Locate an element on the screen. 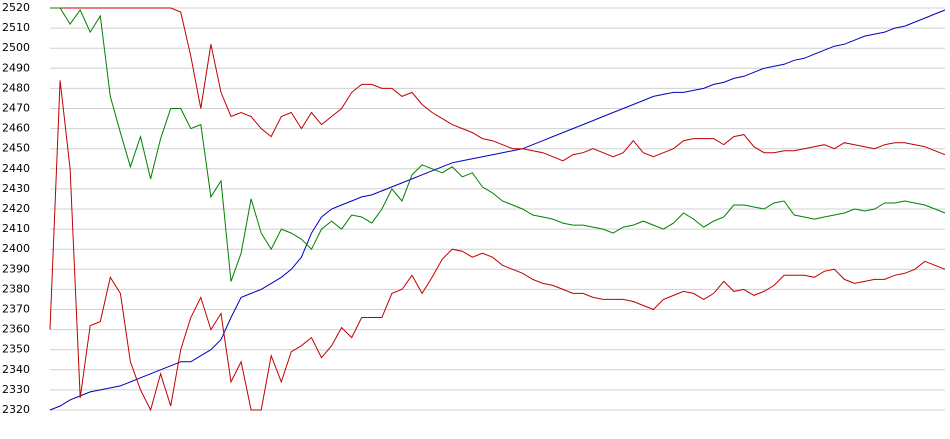 The image size is (950, 439). y-tick-label: 2400 is located at coordinates (16, 248).